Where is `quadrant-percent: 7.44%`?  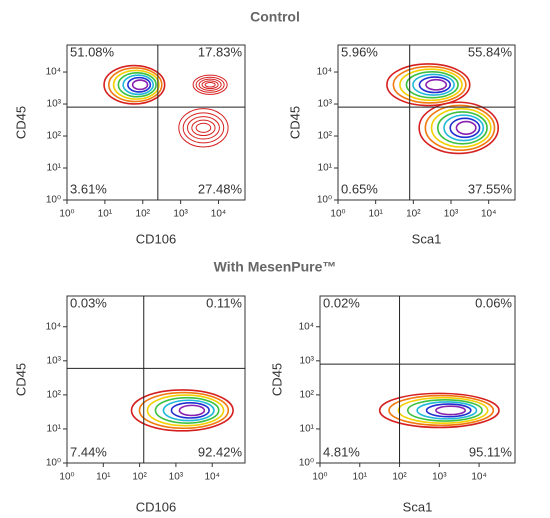 quadrant-percent: 7.44% is located at coordinates (88, 451).